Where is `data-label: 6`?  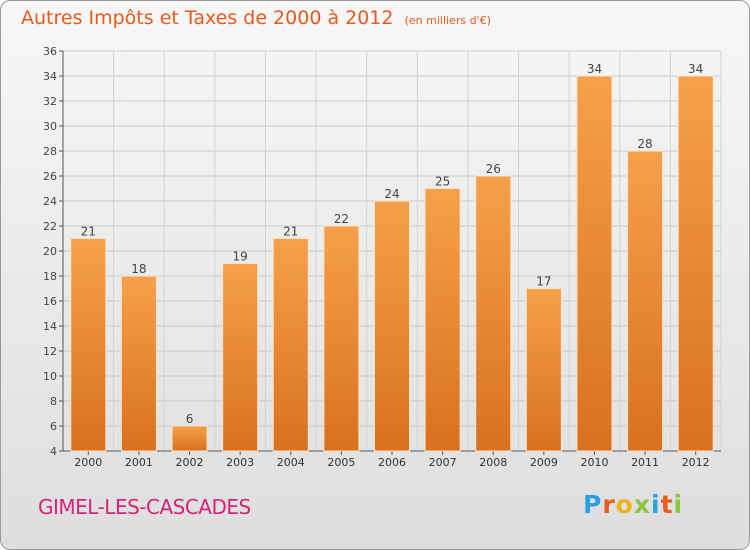
data-label: 6 is located at coordinates (190, 419).